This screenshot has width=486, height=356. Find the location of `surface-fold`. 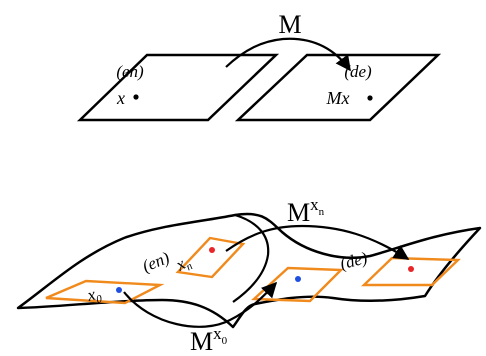

surface-fold is located at coordinates (251, 258).